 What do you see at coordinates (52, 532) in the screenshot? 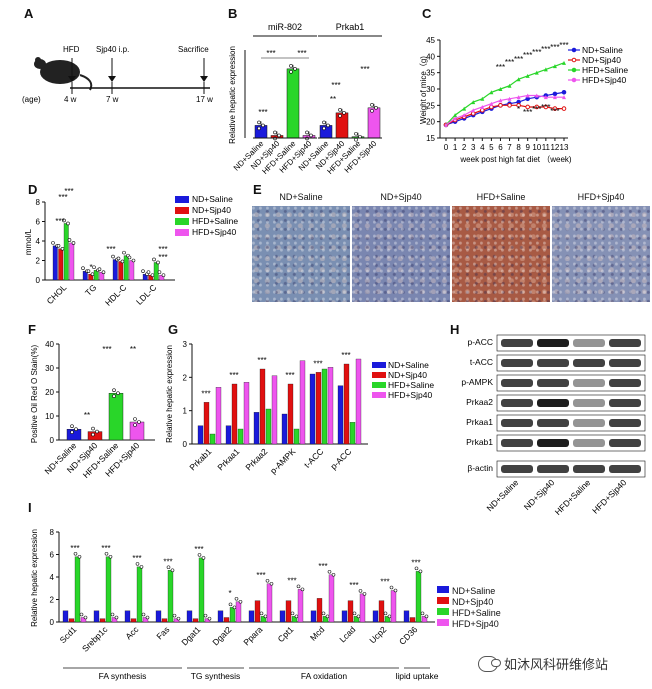
I see `i-y-tick-label: 8` at bounding box center [52, 532].